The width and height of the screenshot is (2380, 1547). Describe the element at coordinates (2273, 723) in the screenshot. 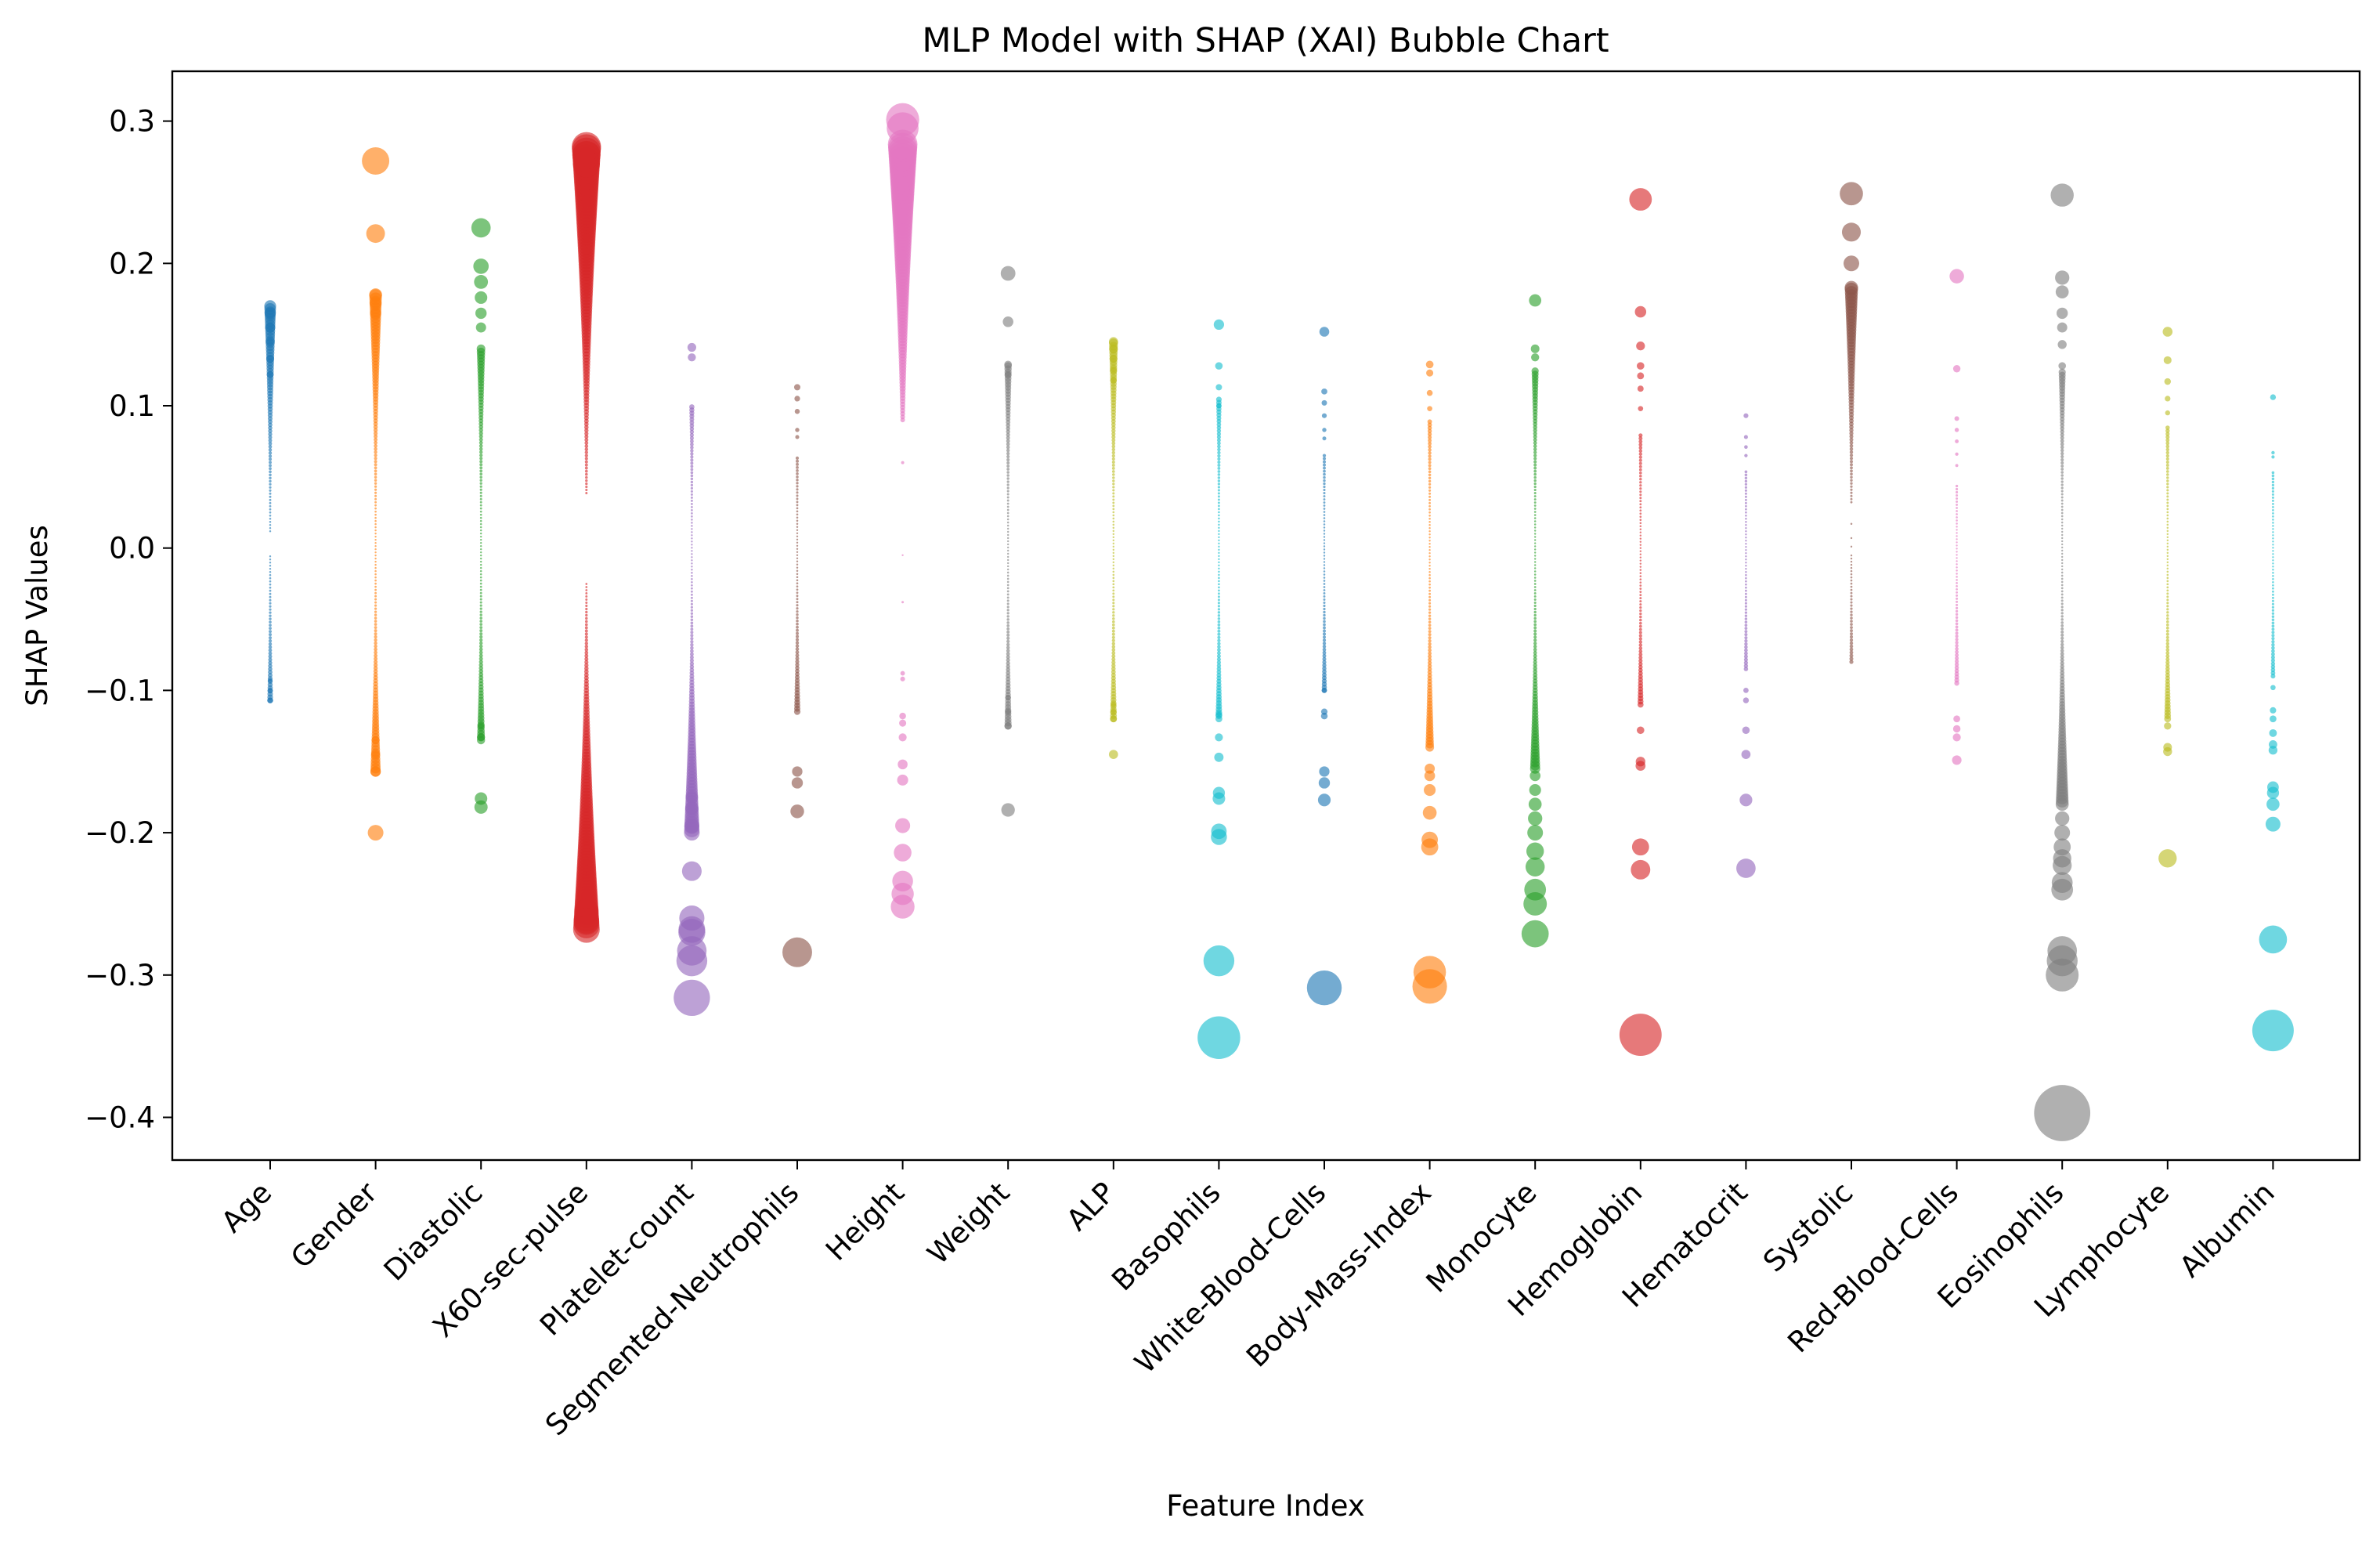

I see `series-albumin` at that location.